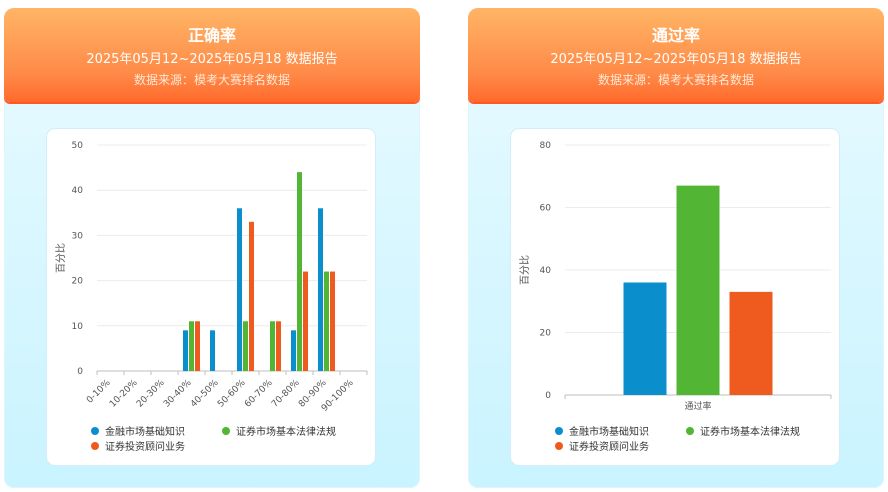  I want to click on x-tick-label: 50-60%, so click(232, 394).